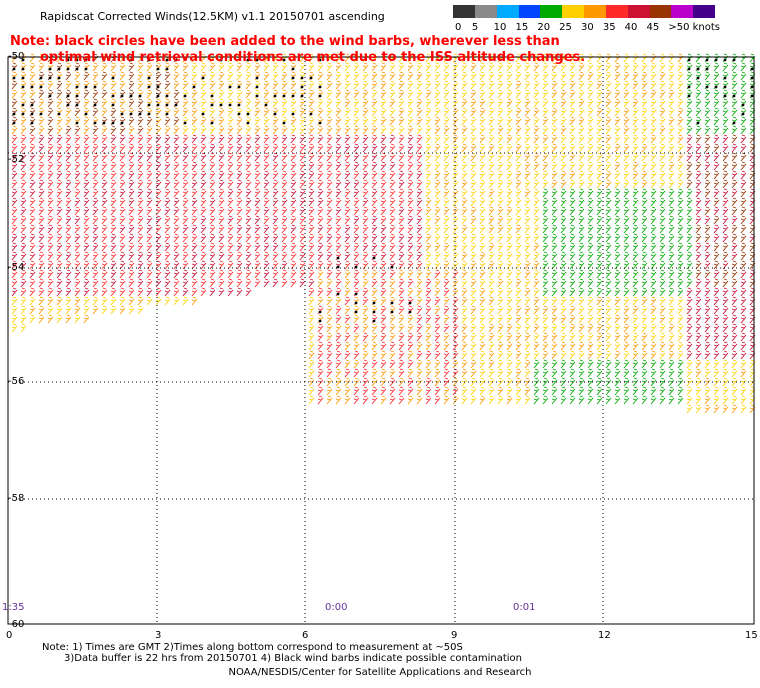 This screenshot has width=760, height=688. What do you see at coordinates (454, 635) in the screenshot?
I see `lon-label: 9` at bounding box center [454, 635].